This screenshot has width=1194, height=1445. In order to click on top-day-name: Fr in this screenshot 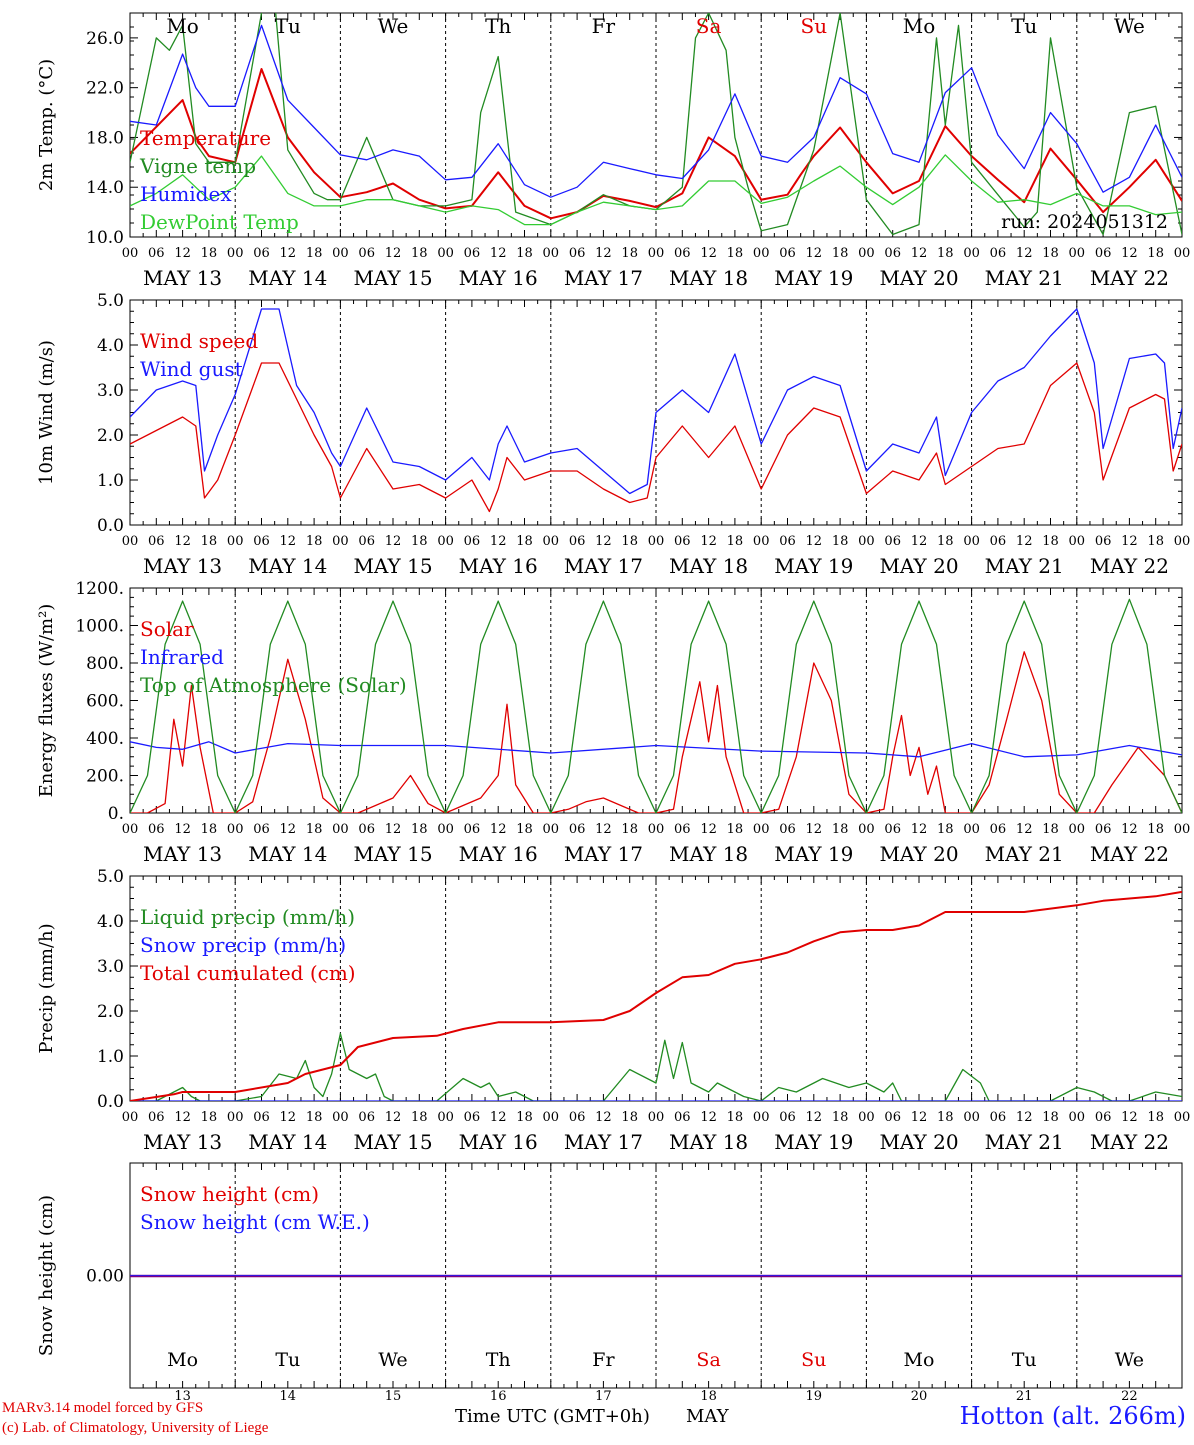, I will do `click(604, 26)`.